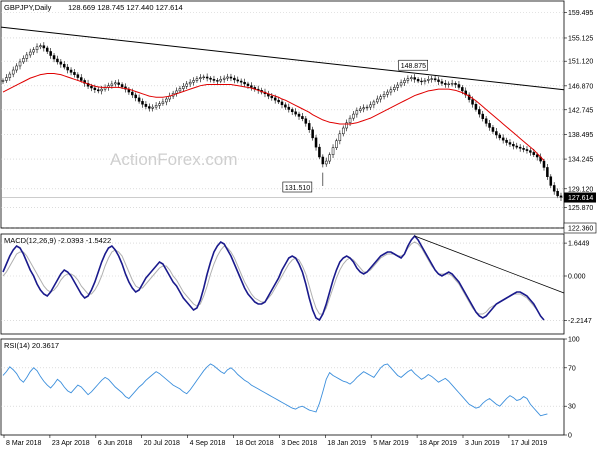 This screenshot has height=450, width=600. I want to click on x-tick-label: 6 Jun 2018, so click(115, 443).